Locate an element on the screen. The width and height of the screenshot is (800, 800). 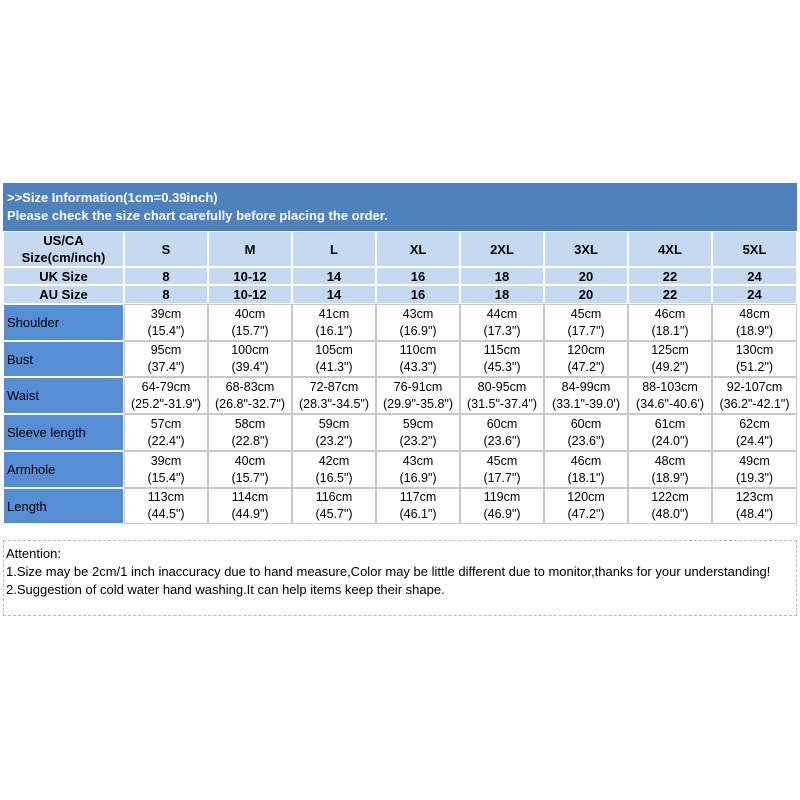
cell-text: 95cm is located at coordinates (166, 350).